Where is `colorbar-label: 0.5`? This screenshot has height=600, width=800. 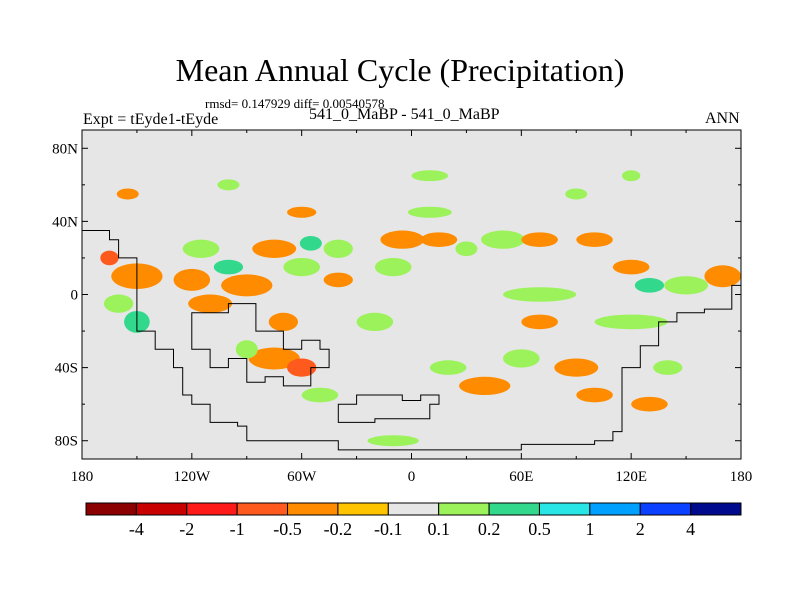
colorbar-label: 0.5 is located at coordinates (539, 529).